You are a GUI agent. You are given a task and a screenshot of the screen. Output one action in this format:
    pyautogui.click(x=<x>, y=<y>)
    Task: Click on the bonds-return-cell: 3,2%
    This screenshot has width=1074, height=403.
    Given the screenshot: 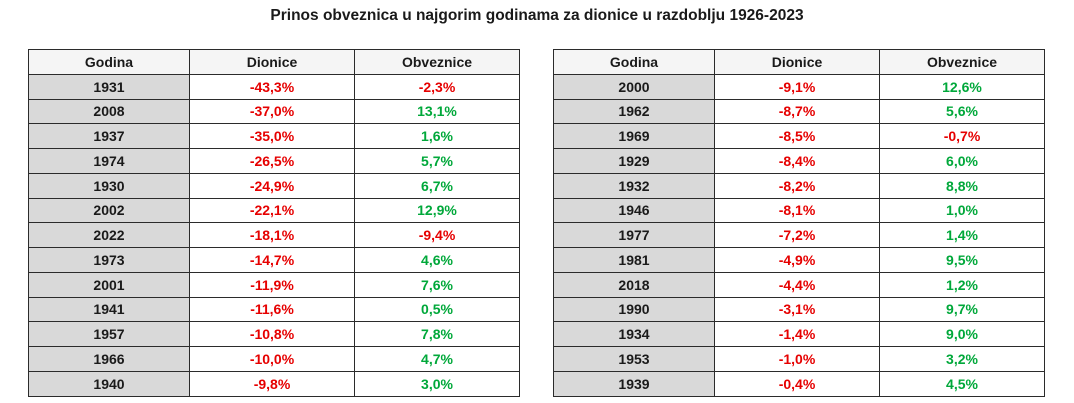 What is the action you would take?
    pyautogui.click(x=962, y=359)
    